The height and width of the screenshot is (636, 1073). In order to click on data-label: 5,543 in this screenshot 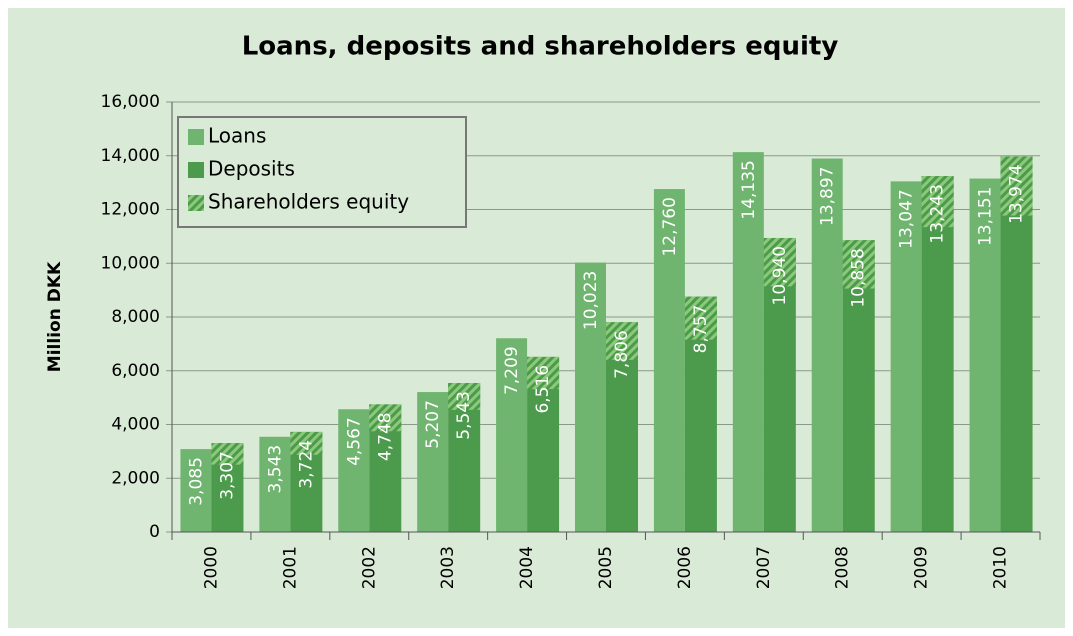, I will do `click(464, 415)`.